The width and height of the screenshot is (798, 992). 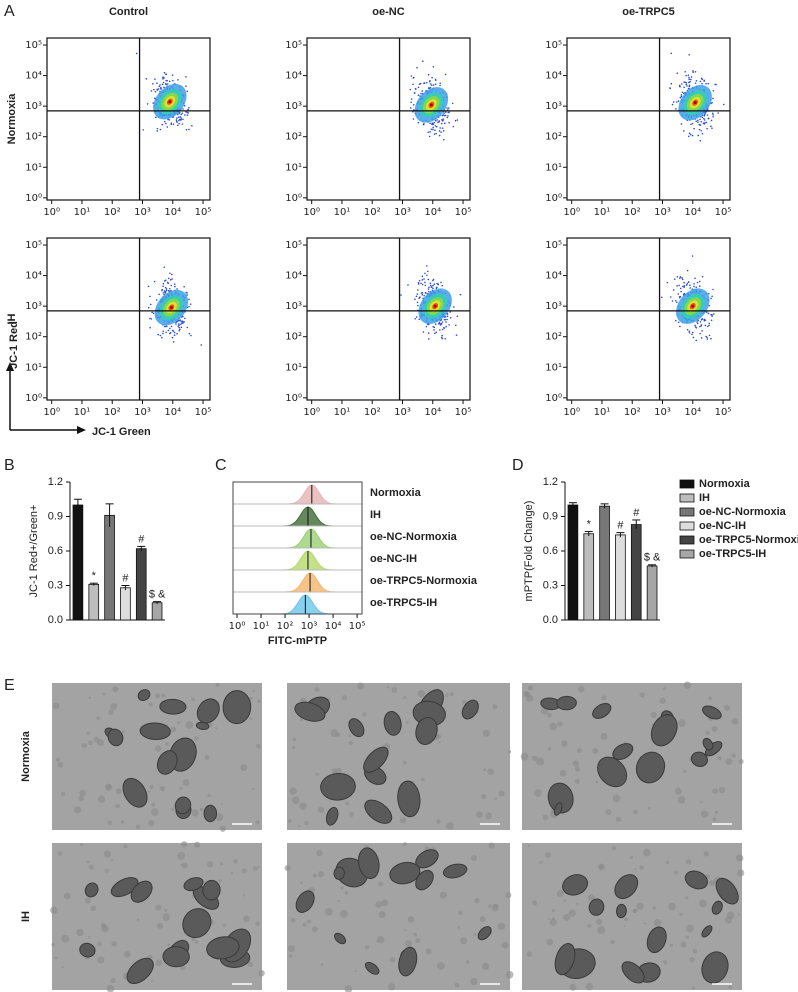 What do you see at coordinates (175, 306) in the screenshot?
I see `scatter-cloud` at bounding box center [175, 306].